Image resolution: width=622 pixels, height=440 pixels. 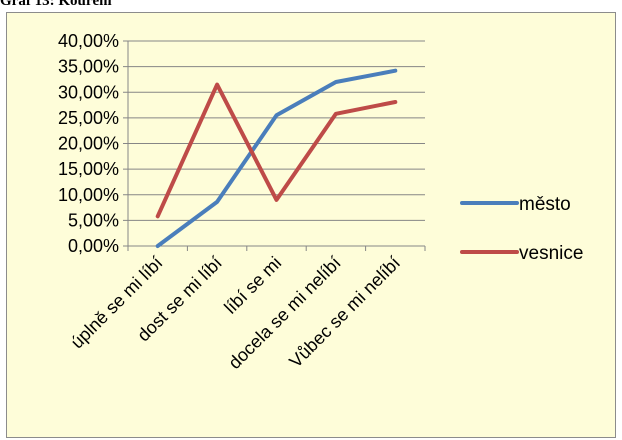 What do you see at coordinates (88, 41) in the screenshot?
I see `y-tick-label: 40,00%` at bounding box center [88, 41].